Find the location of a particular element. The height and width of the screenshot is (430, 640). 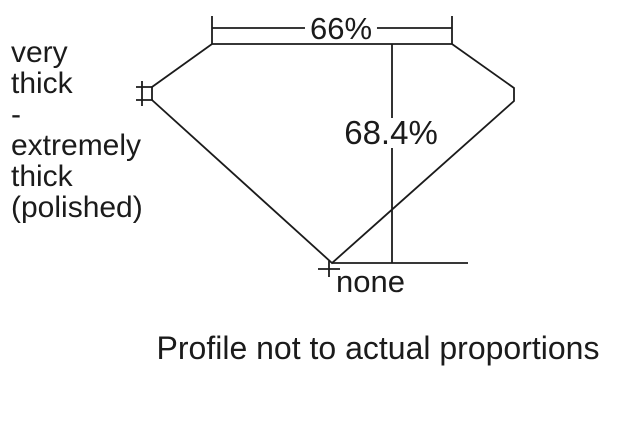

girdle-thickness-label: very thick - extremely thick (polished) is located at coordinates (77, 130).